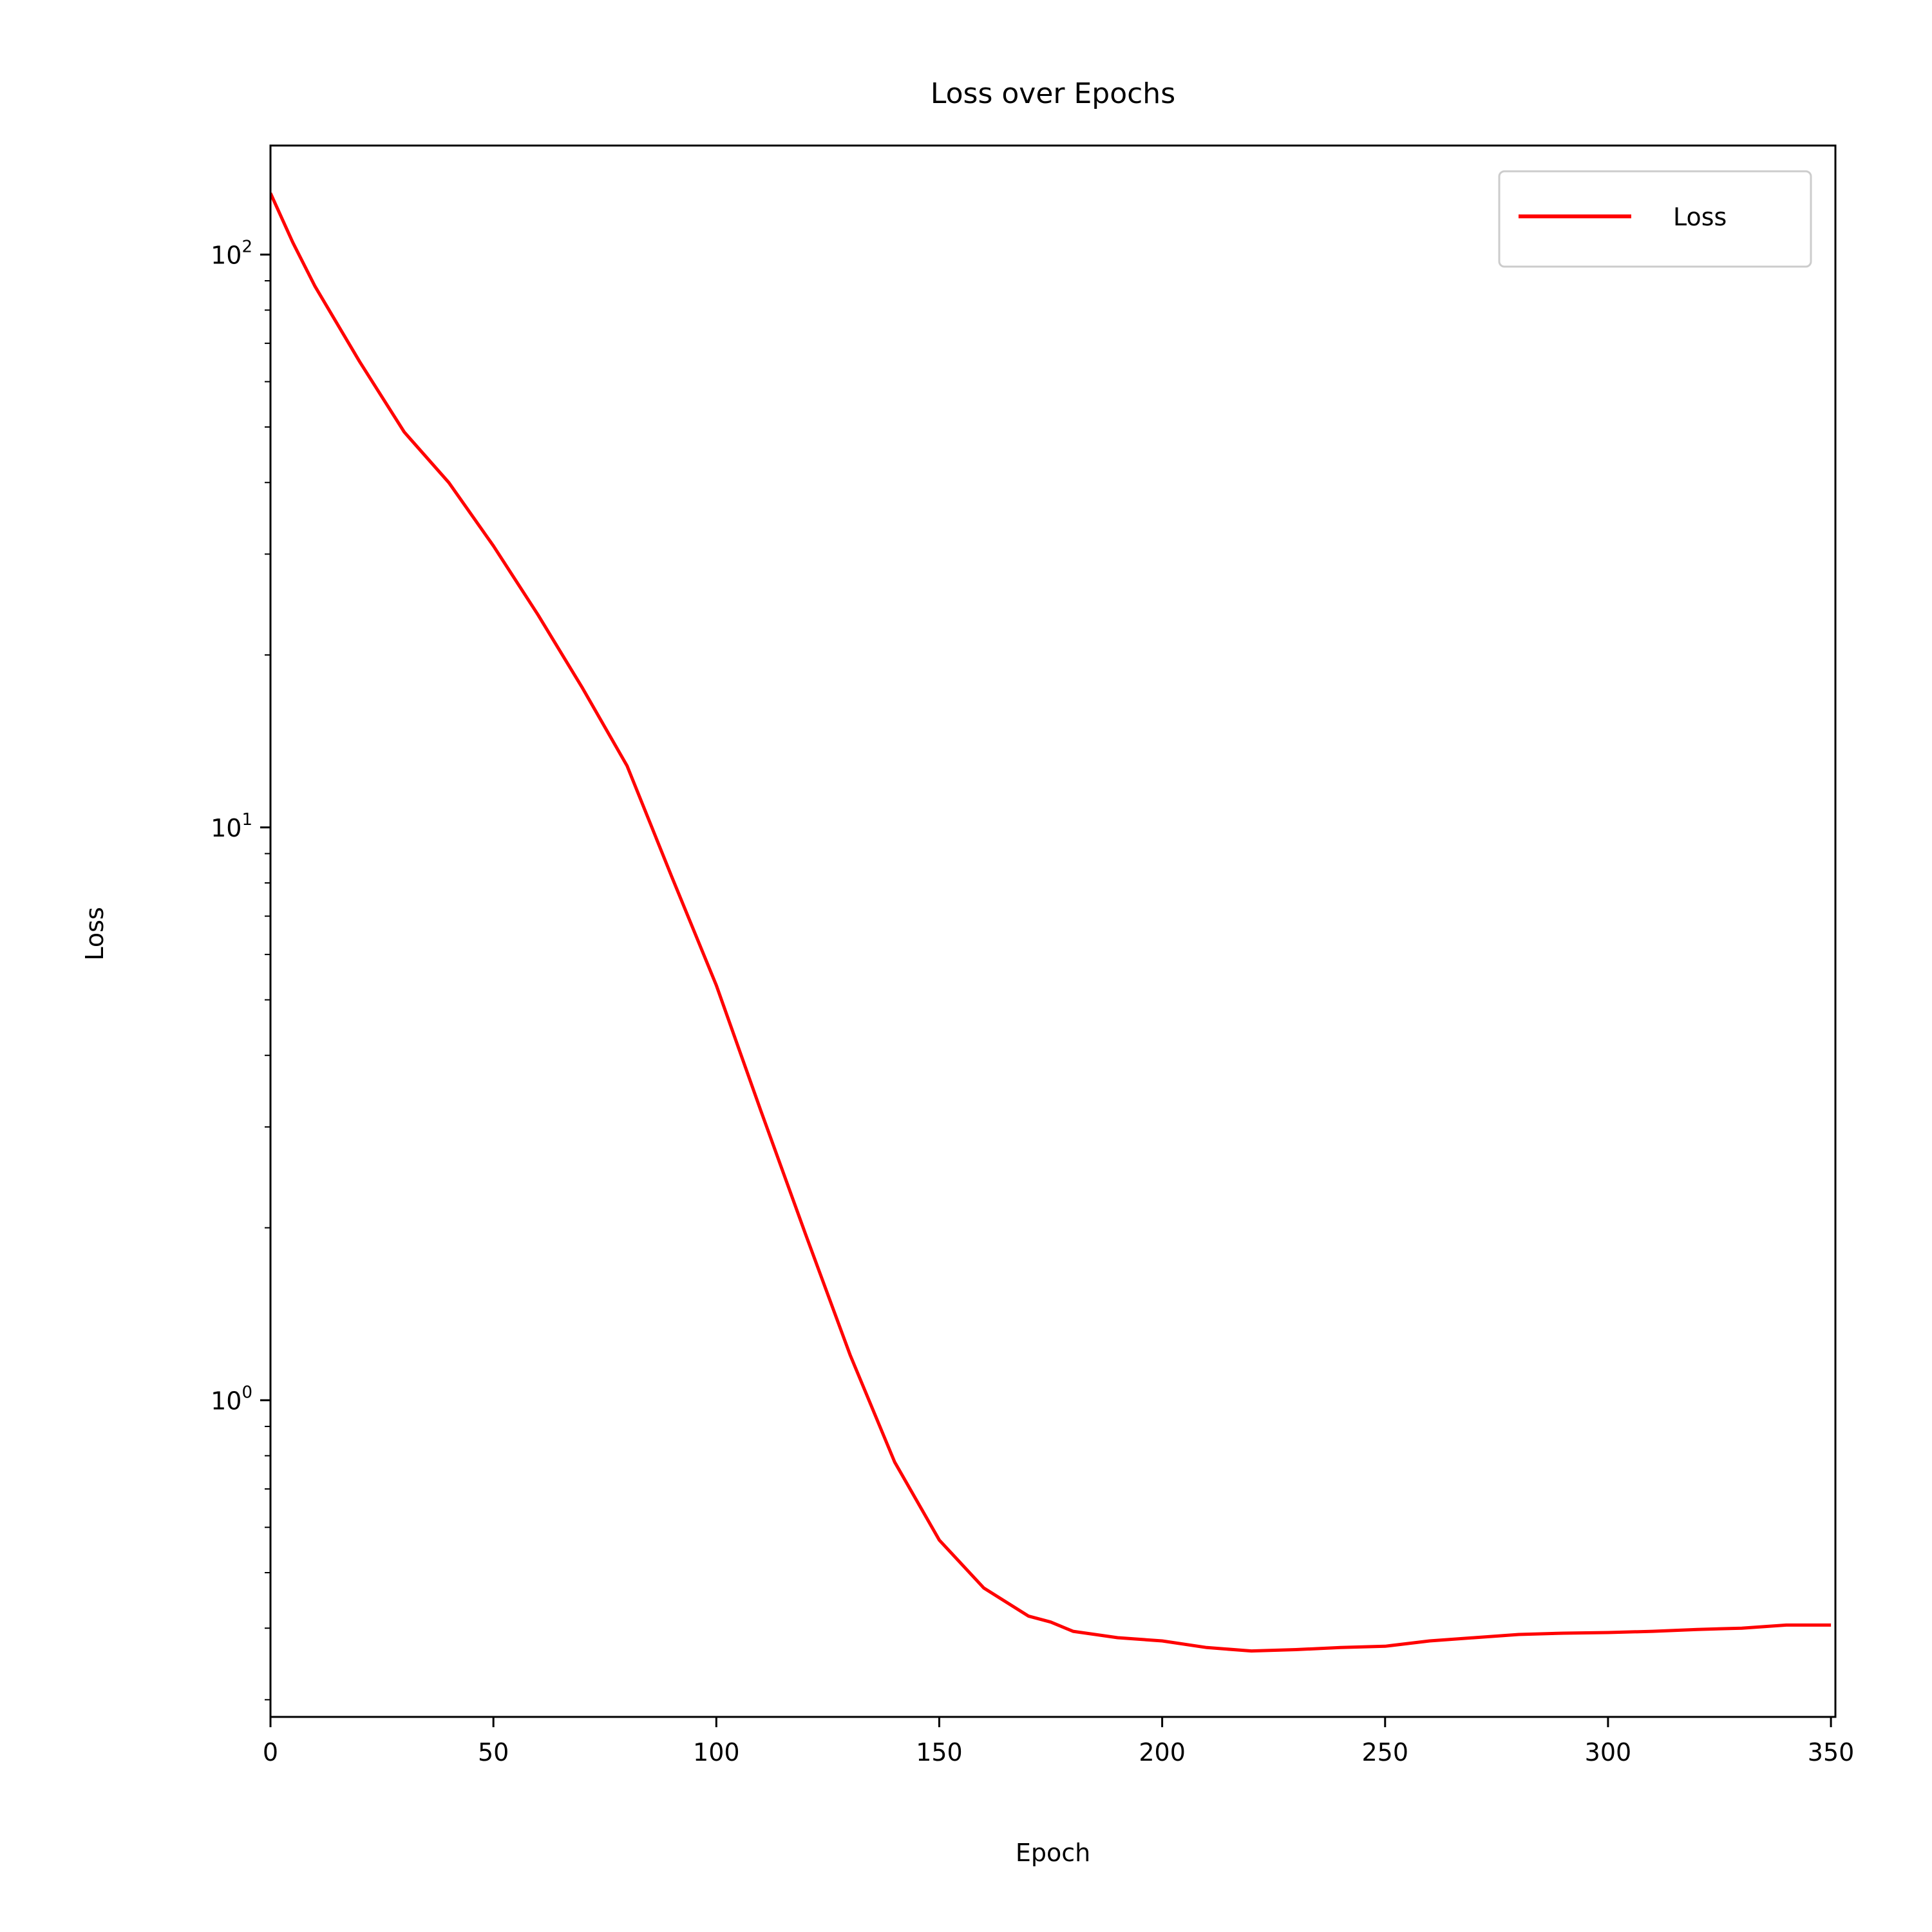 Image resolution: width=1932 pixels, height=1932 pixels. I want to click on x-axis-ticks: 0 50 100 150 200 250 300 350, so click(1059, 1741).